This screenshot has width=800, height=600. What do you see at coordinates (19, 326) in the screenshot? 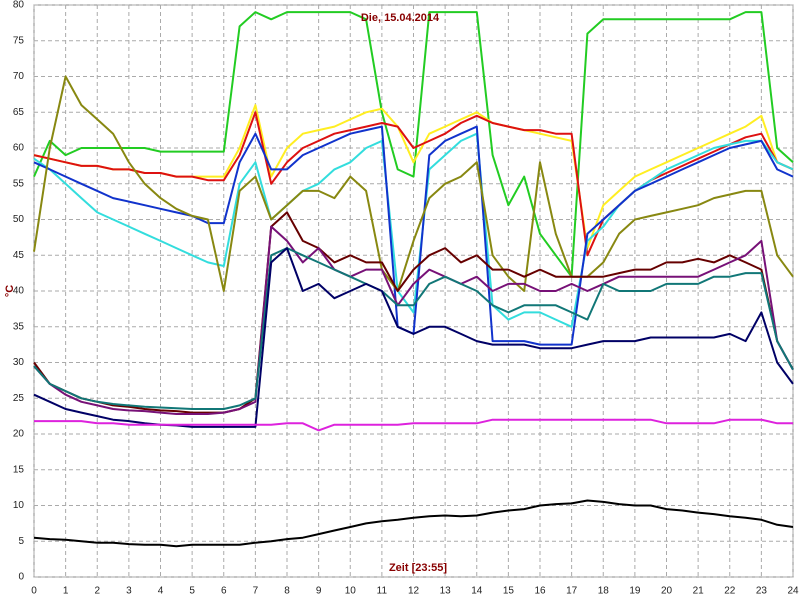
I see `y-tick-label: 35` at bounding box center [19, 326].